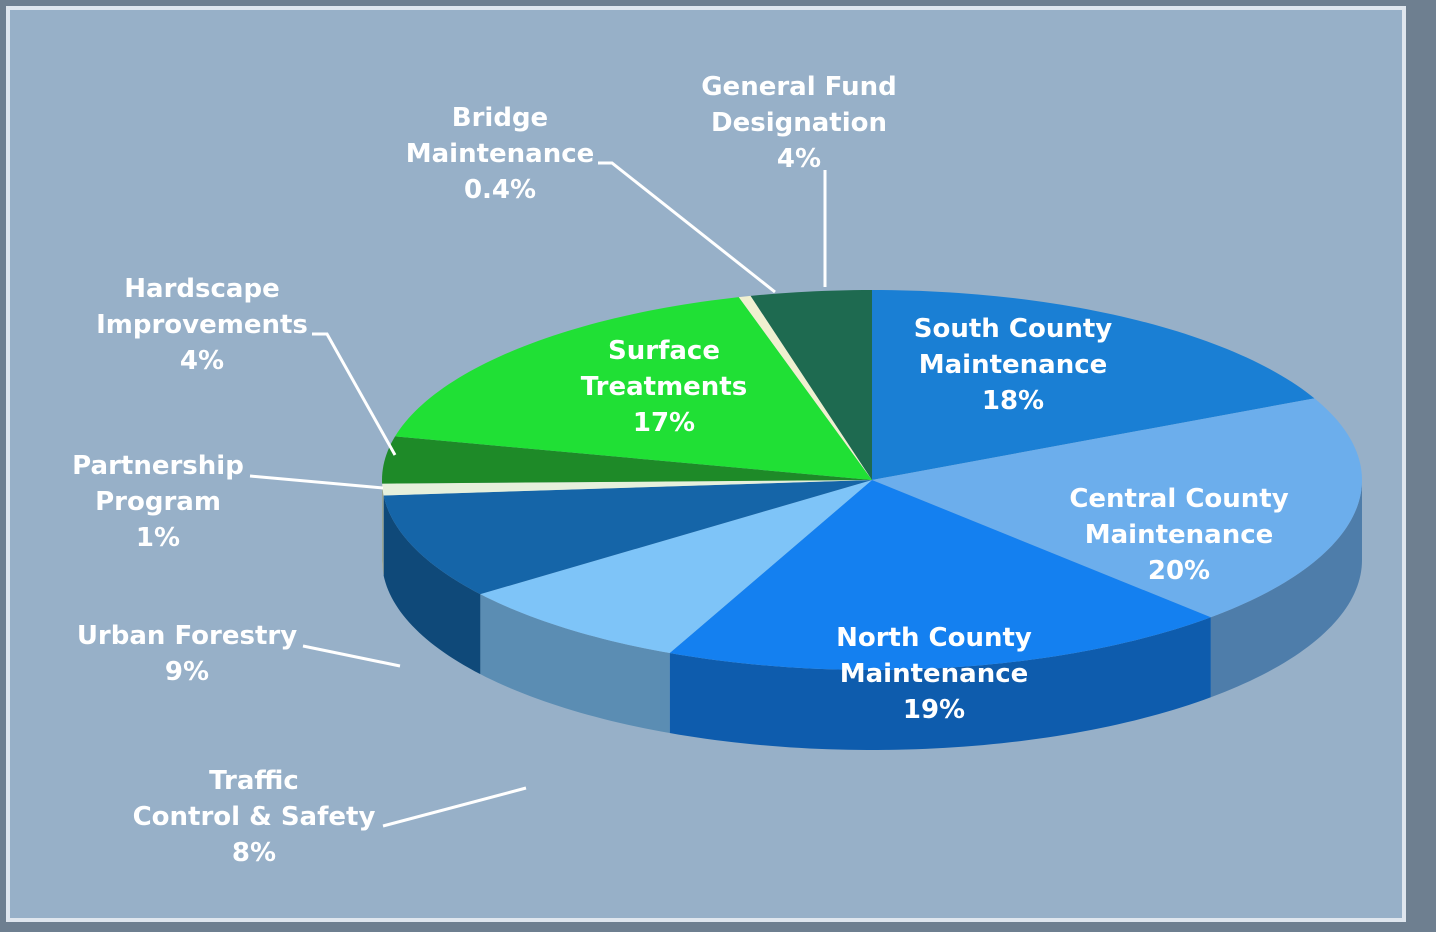  What do you see at coordinates (1179, 571) in the screenshot?
I see `value-label: 20%` at bounding box center [1179, 571].